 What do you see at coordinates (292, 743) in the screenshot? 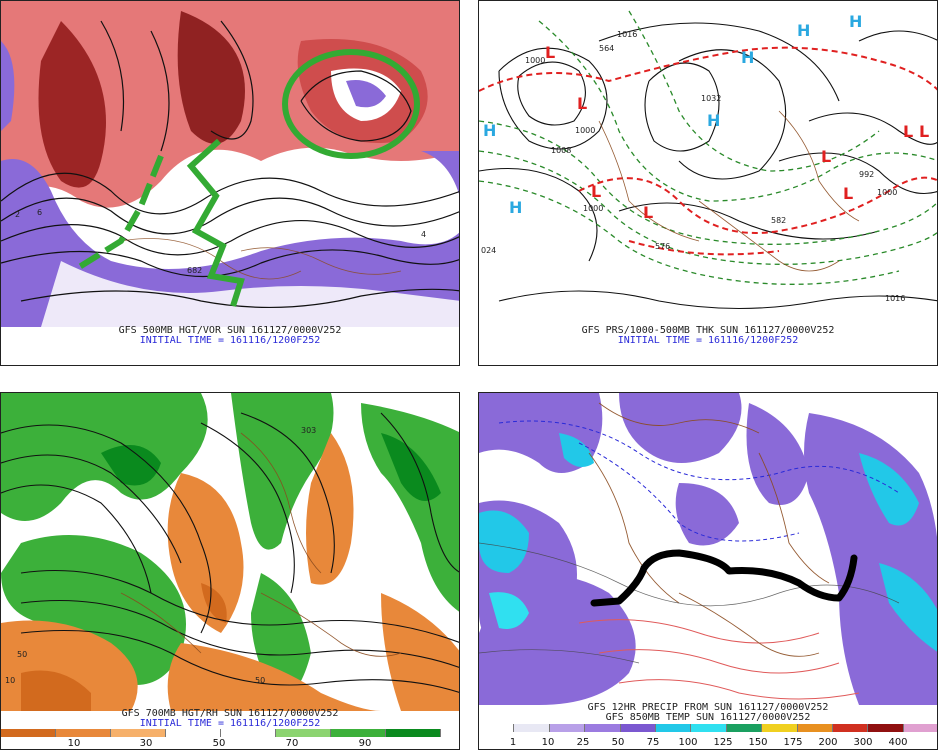
I see `legend-tick: 70` at bounding box center [292, 743].